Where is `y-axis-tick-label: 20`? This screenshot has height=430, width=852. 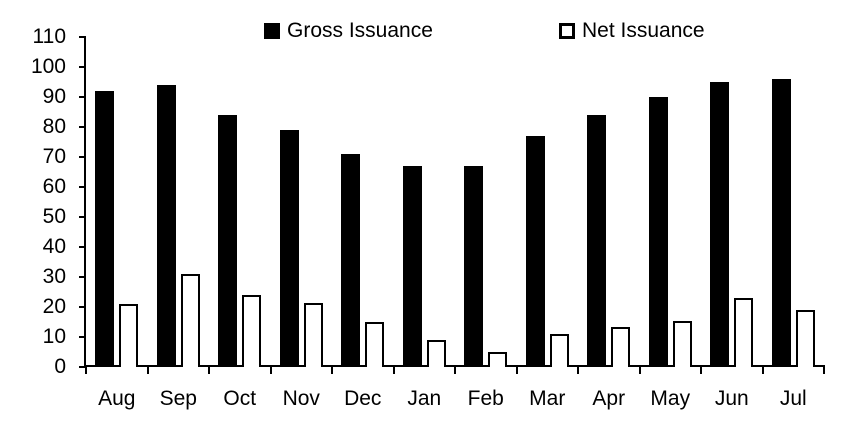 y-axis-tick-label: 20 is located at coordinates (54, 306).